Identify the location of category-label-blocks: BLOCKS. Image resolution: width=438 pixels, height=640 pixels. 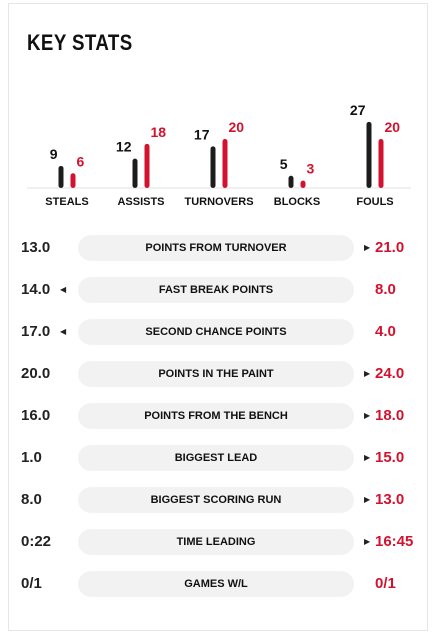
(297, 202).